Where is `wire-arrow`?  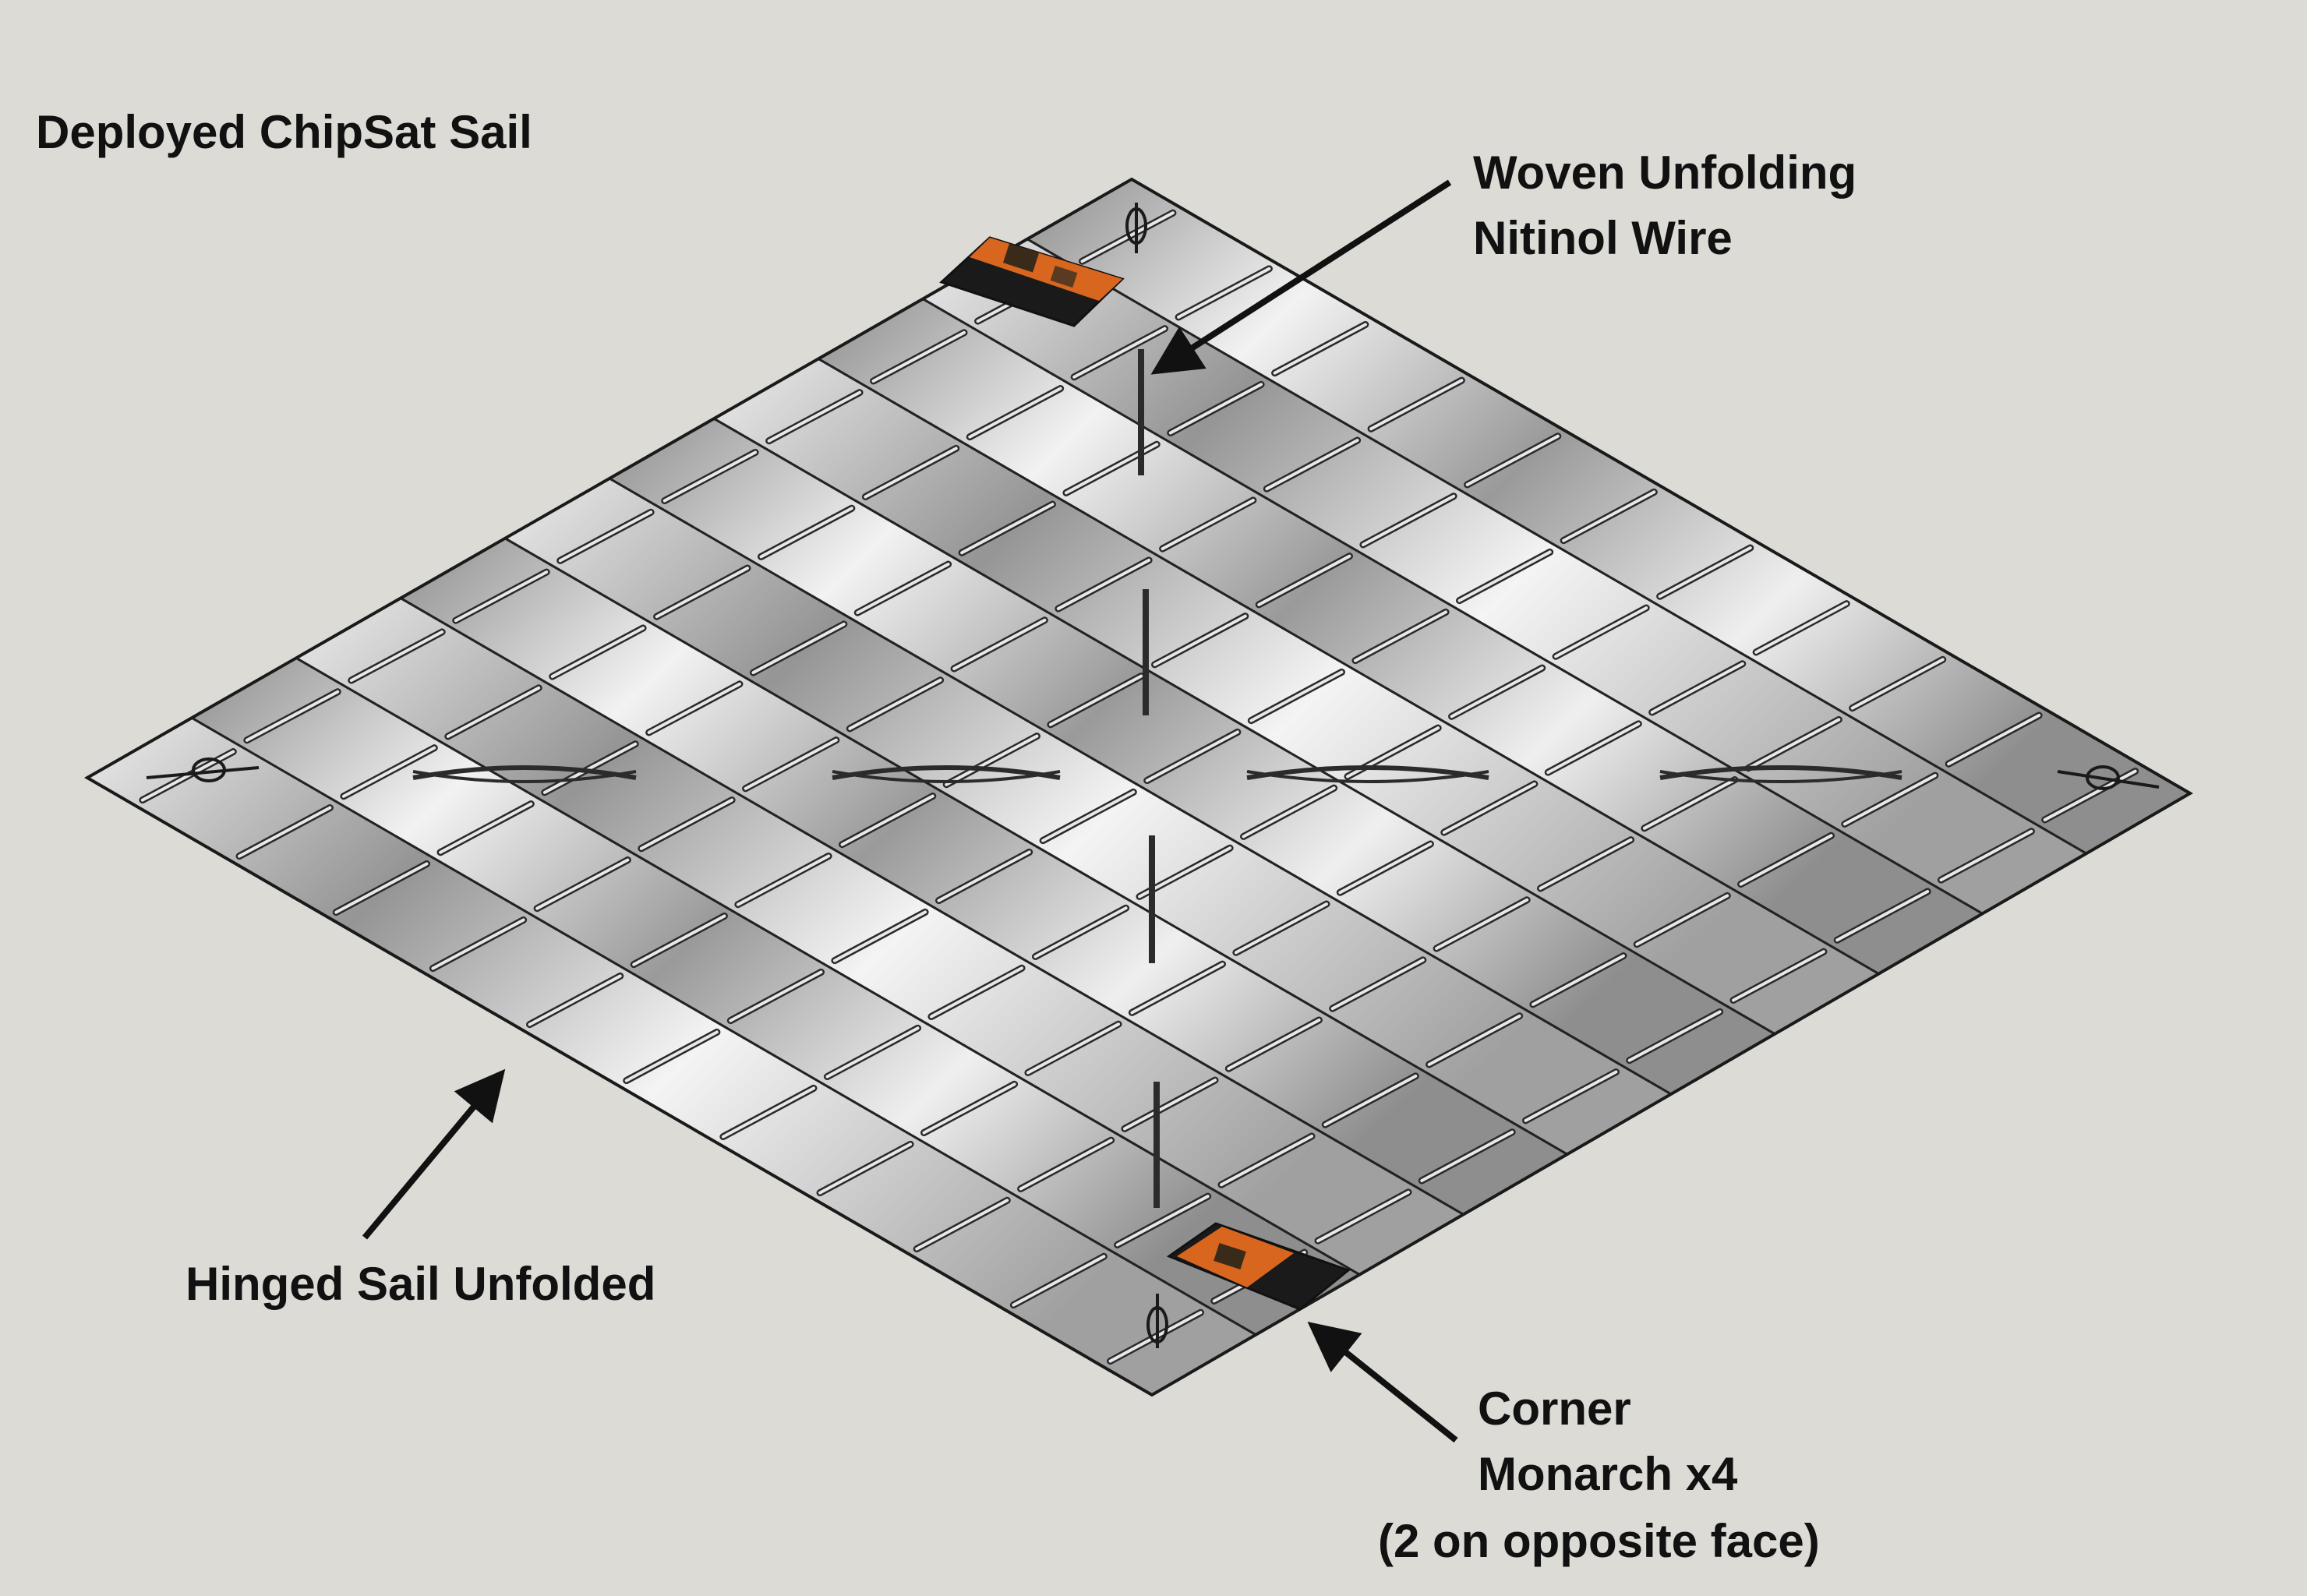
wire-arrow is located at coordinates (1301, 277).